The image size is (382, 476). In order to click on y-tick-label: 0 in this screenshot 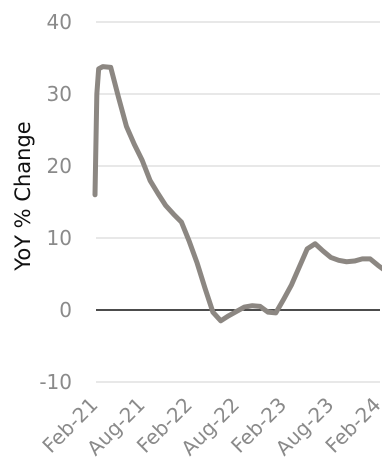, I will do `click(65, 310)`.